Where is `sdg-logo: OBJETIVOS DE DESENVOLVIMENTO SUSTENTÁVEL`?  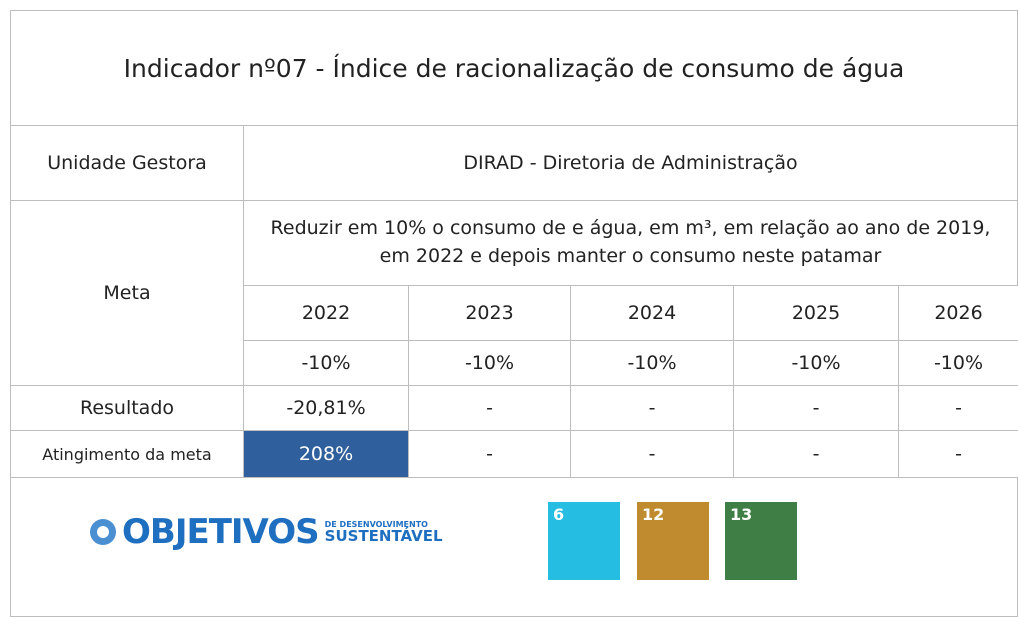
sdg-logo: OBJETIVOS DE DESENVOLVIMENTO SUSTENTÁVEL is located at coordinates (265, 532).